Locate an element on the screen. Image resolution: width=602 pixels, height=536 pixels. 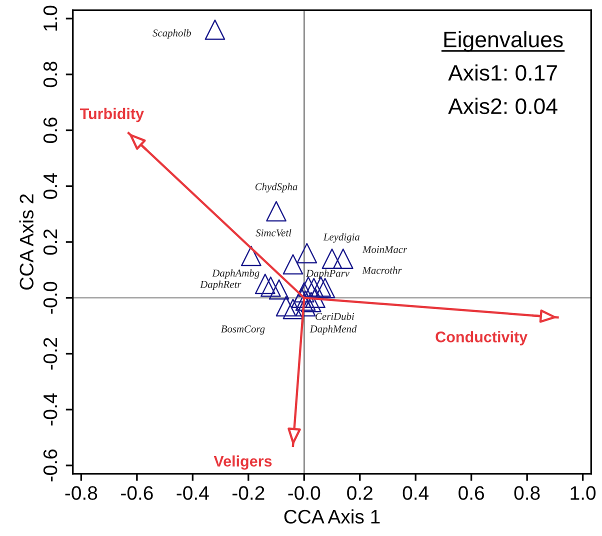
x-tick-label: 1.0 is located at coordinates (583, 493).